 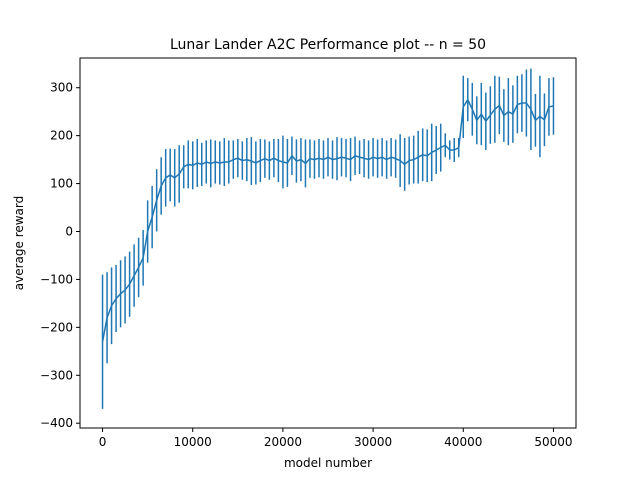 I want to click on y-tick-label: 0, so click(x=69, y=231).